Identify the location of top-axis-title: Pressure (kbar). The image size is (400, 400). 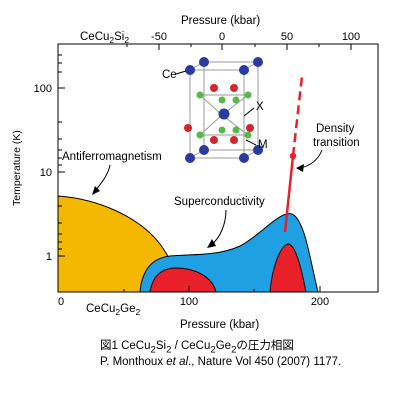
(220, 21).